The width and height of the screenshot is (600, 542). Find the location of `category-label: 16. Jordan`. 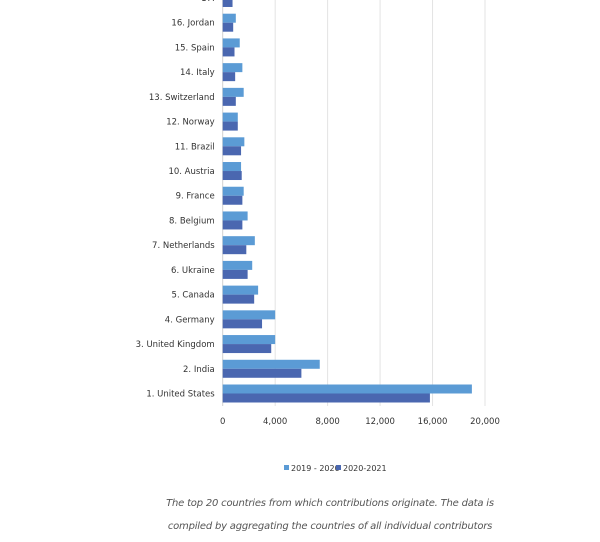

category-label: 16. Jordan is located at coordinates (192, 24).